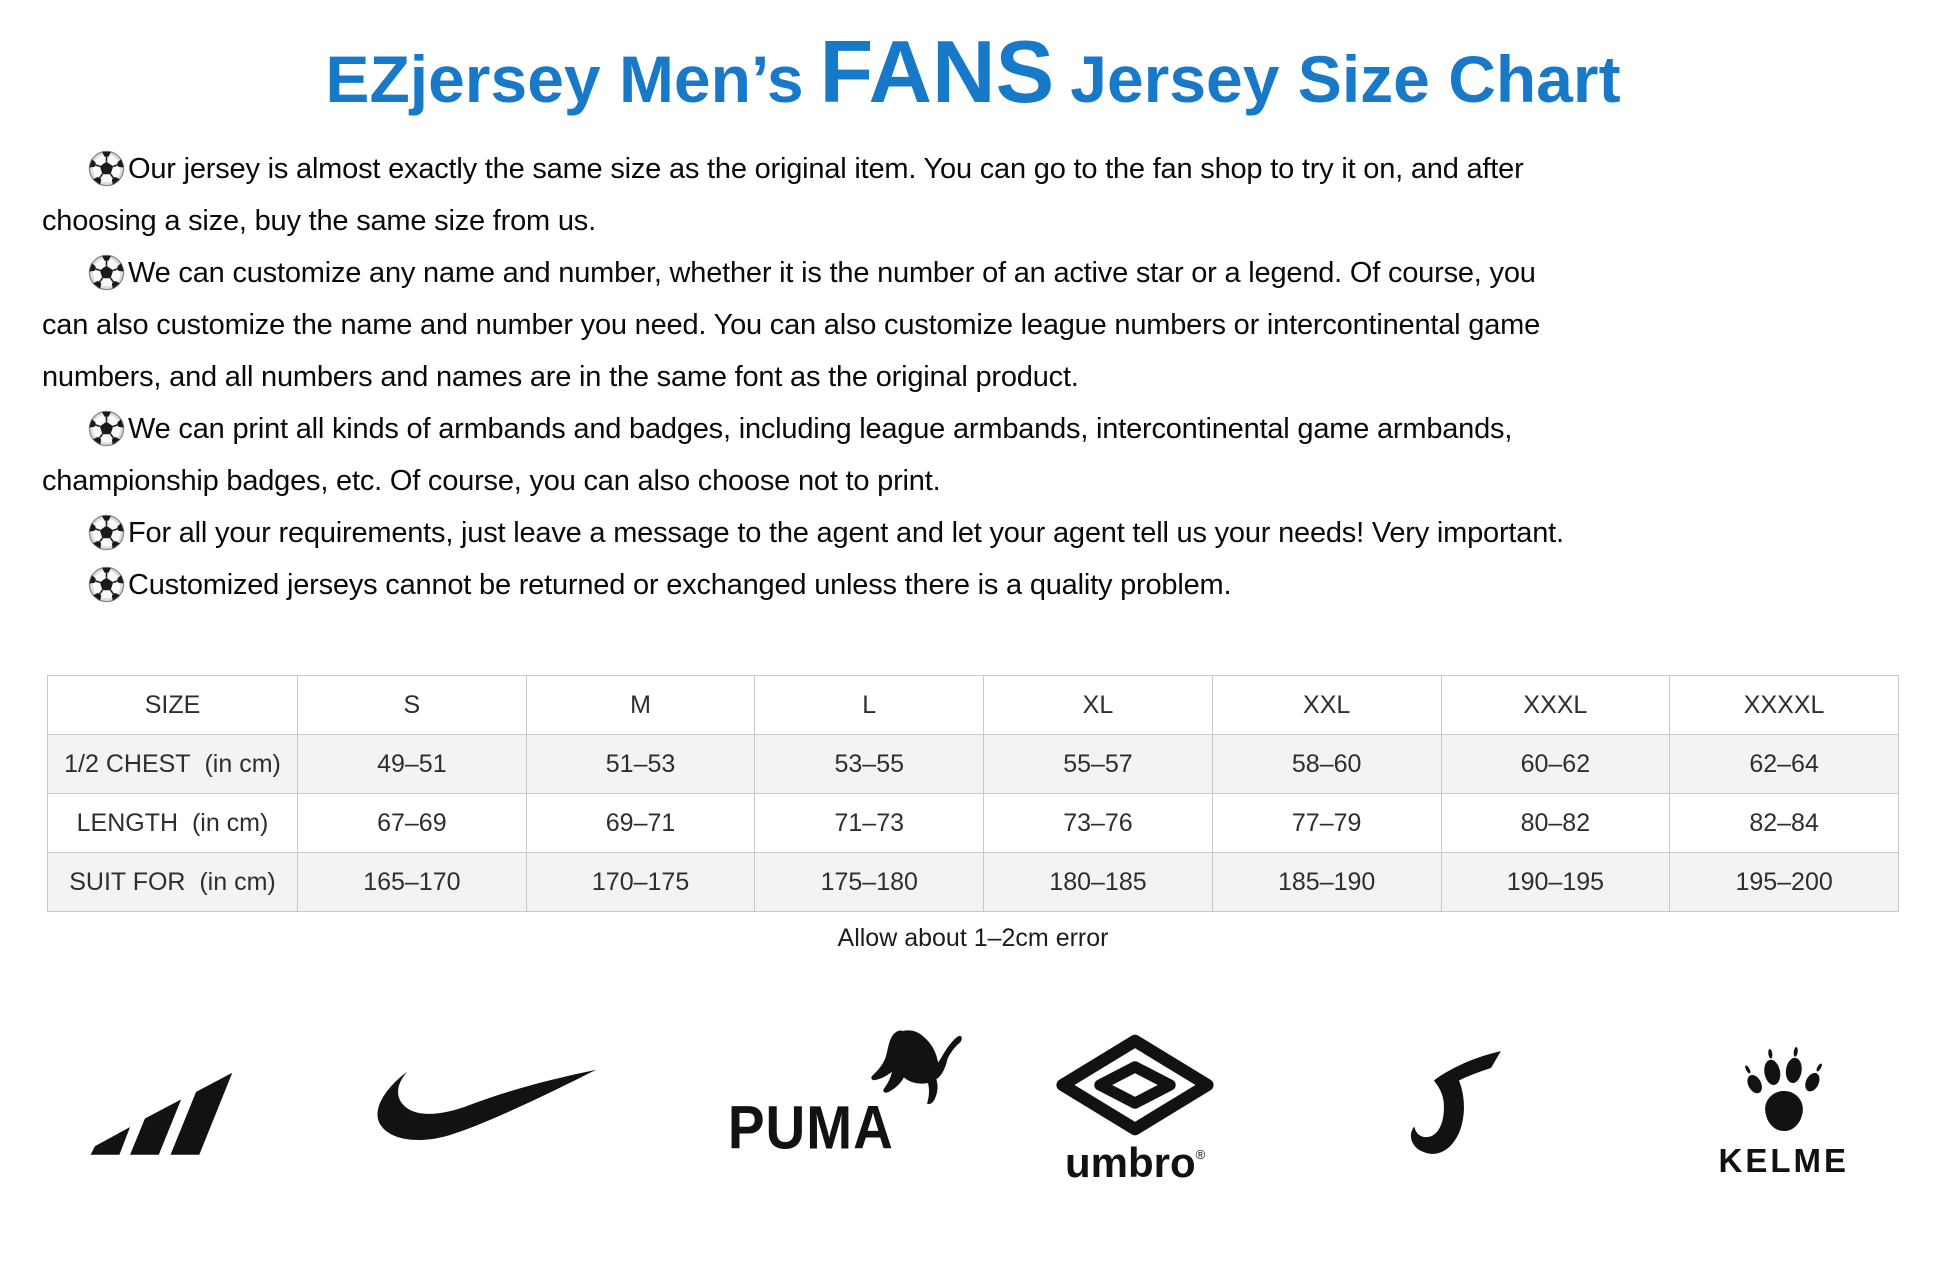 The height and width of the screenshot is (1263, 1946). I want to click on joma-logo, so click(1459, 1110).